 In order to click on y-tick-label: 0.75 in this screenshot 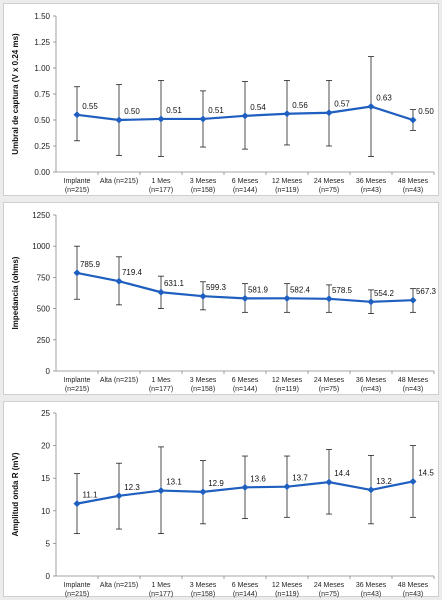, I will do `click(42, 94)`.